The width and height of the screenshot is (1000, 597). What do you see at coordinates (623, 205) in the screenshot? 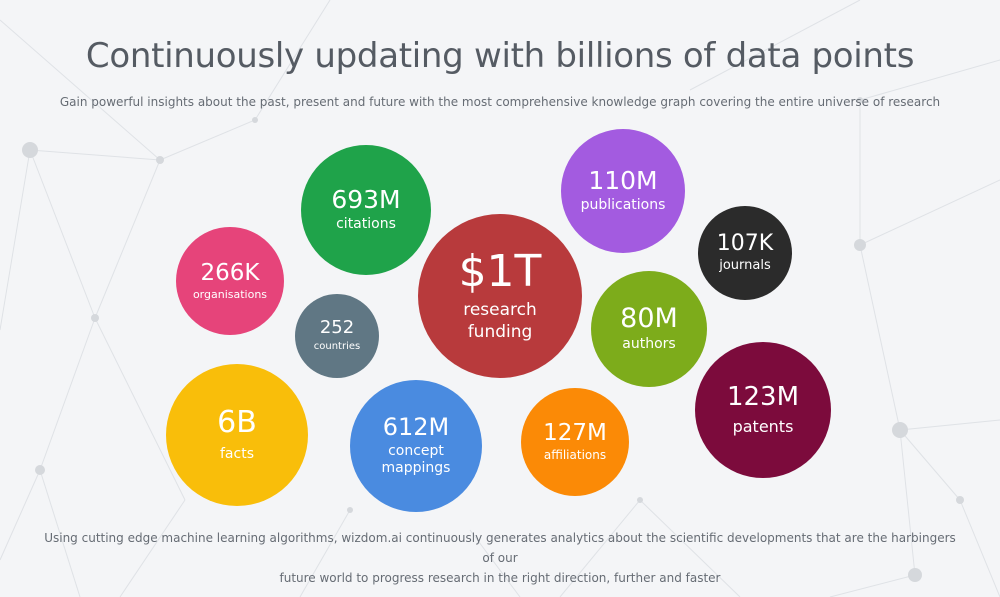
I see `stat-label: publications` at bounding box center [623, 205].